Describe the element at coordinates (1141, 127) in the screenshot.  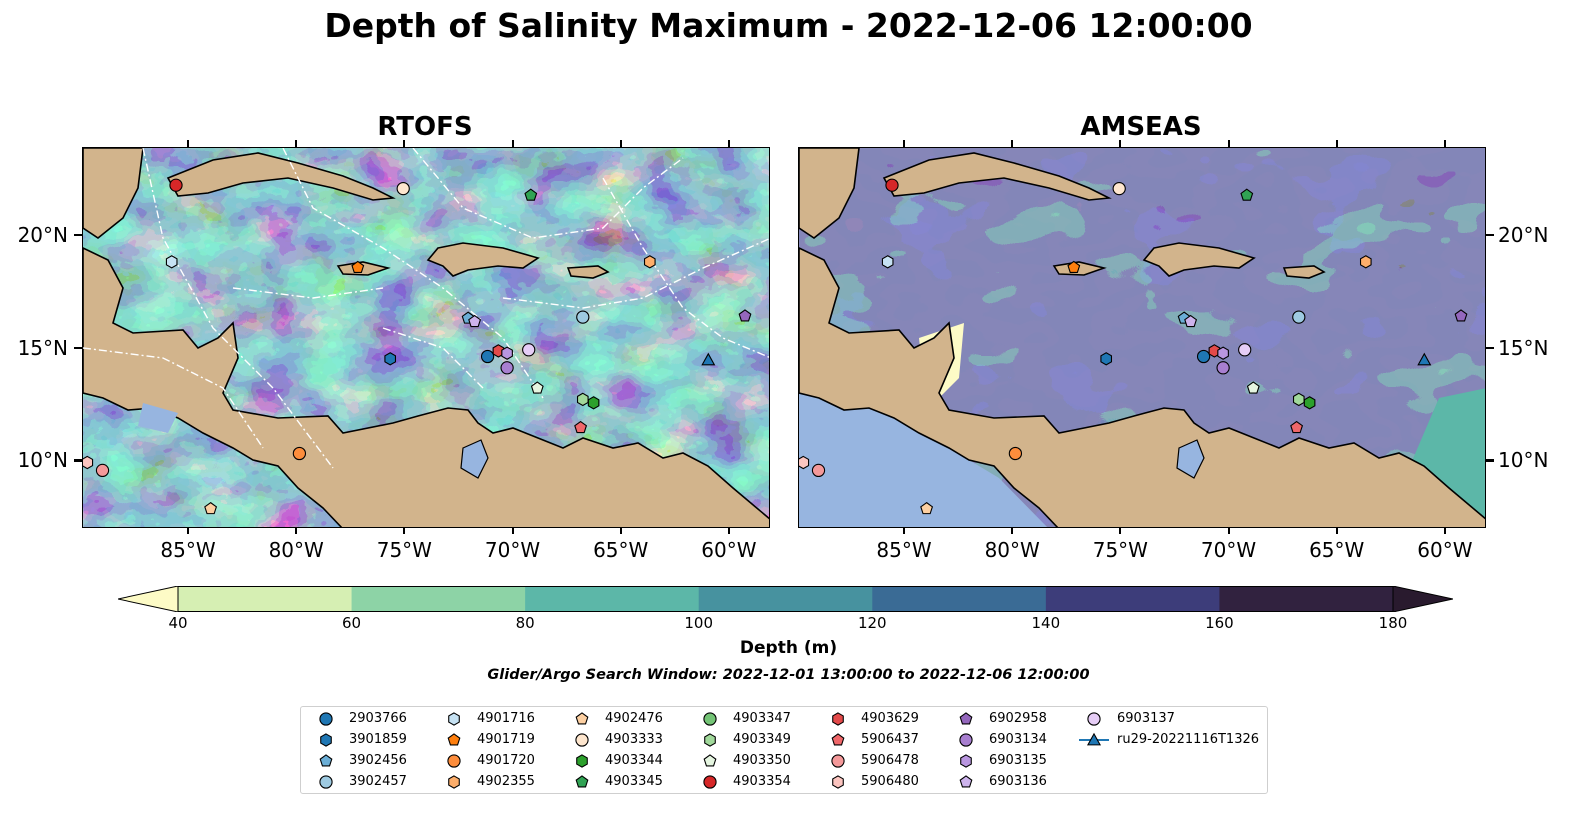
I see `panel-title-amseas: AMSEAS` at that location.